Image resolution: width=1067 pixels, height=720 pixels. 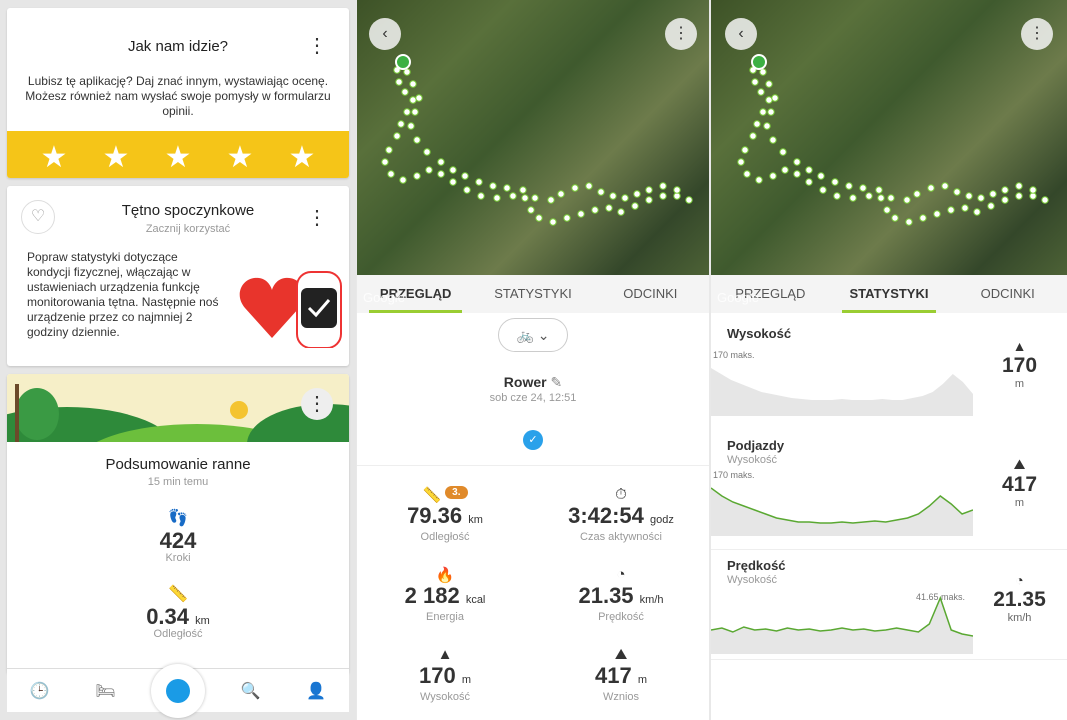 What do you see at coordinates (168, 616) in the screenshot?
I see `distance-value: 0.34` at bounding box center [168, 616].